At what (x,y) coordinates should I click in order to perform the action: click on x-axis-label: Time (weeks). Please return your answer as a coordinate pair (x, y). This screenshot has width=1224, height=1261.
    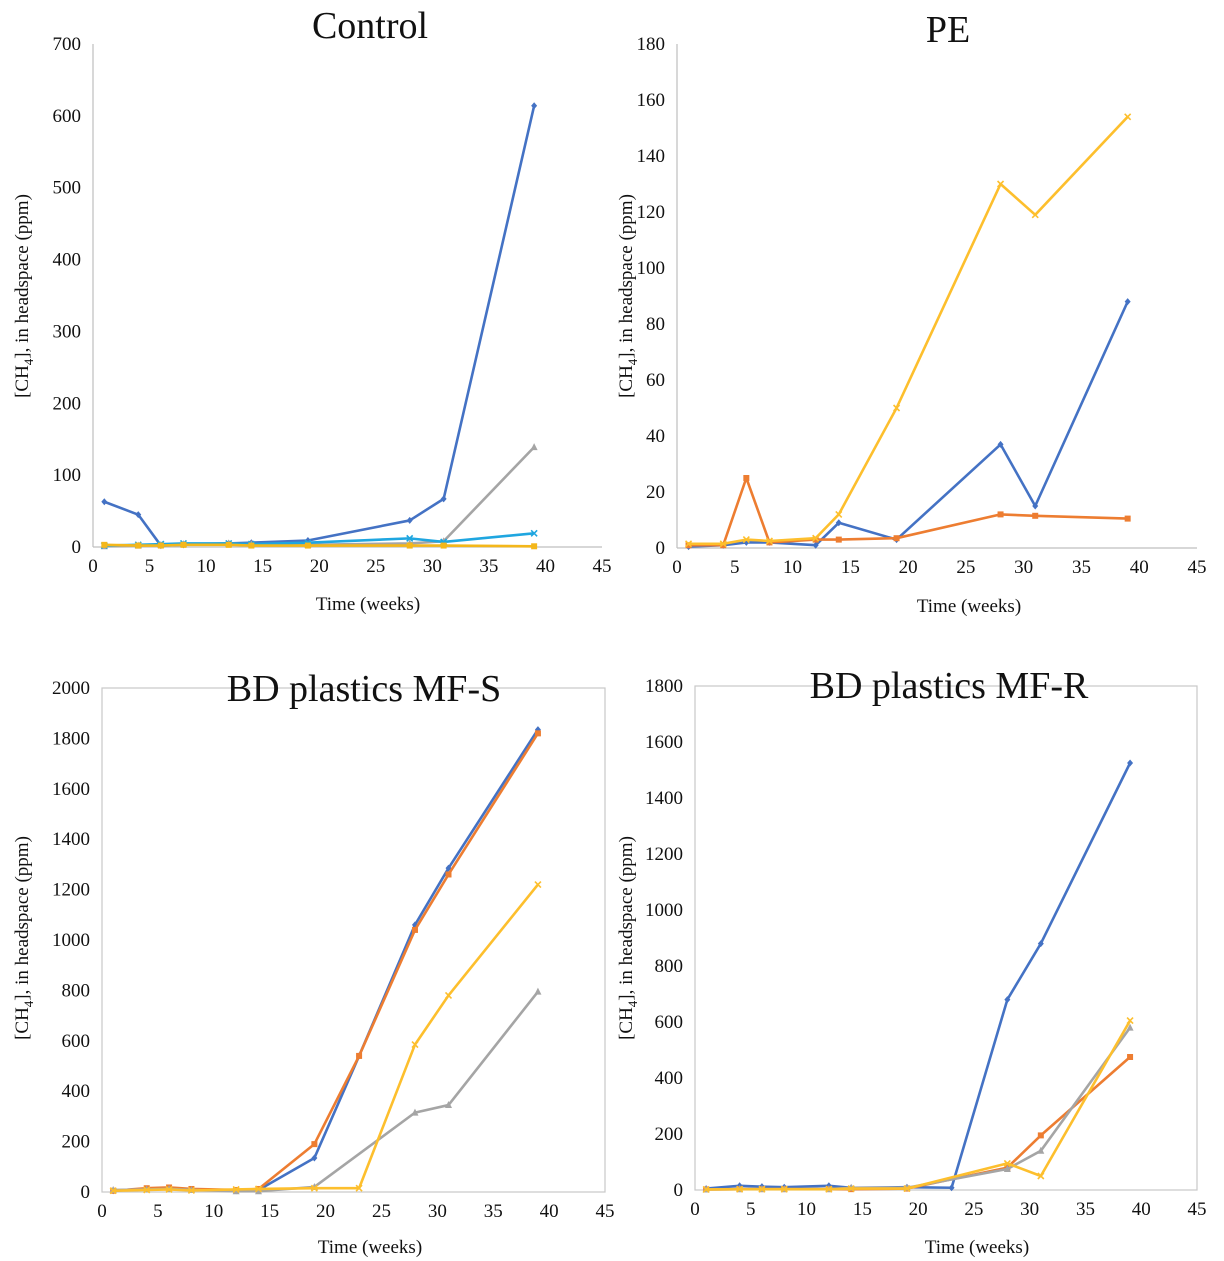
    Looking at the image, I should click on (969, 606).